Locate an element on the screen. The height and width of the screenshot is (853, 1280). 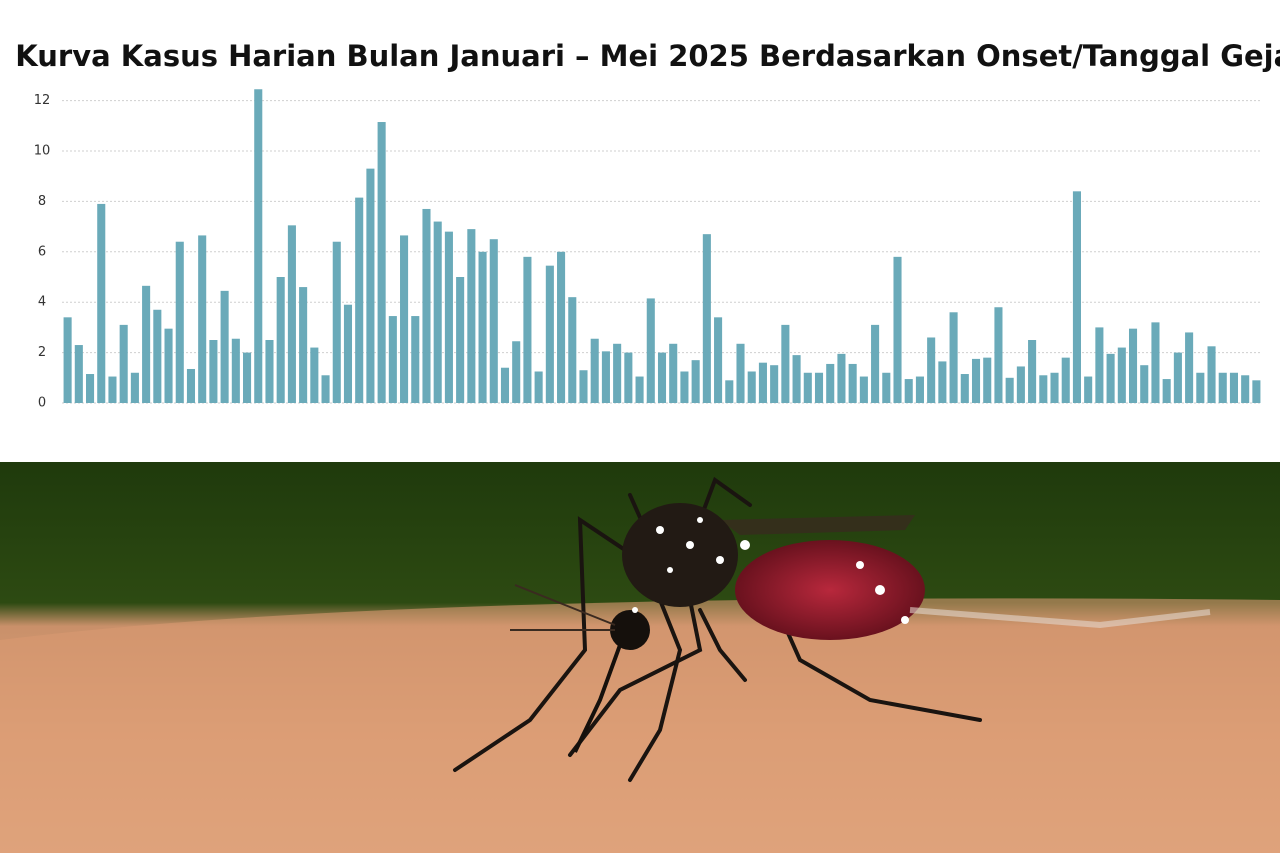
y-tick-label: 0 is located at coordinates (42, 403).